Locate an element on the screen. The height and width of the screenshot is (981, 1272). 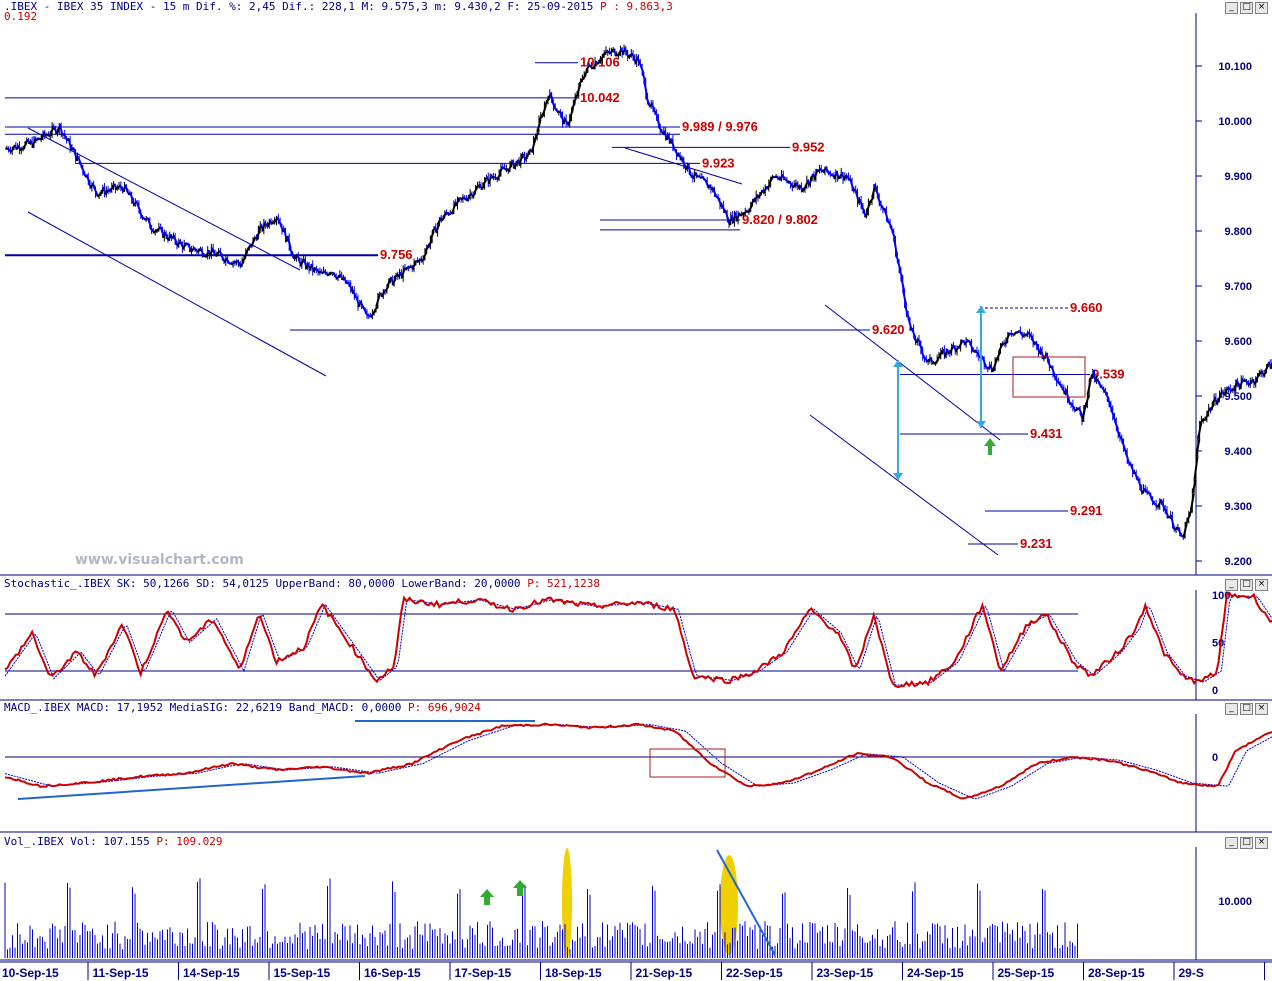
green-up-arrow-icon is located at coordinates (487, 897).